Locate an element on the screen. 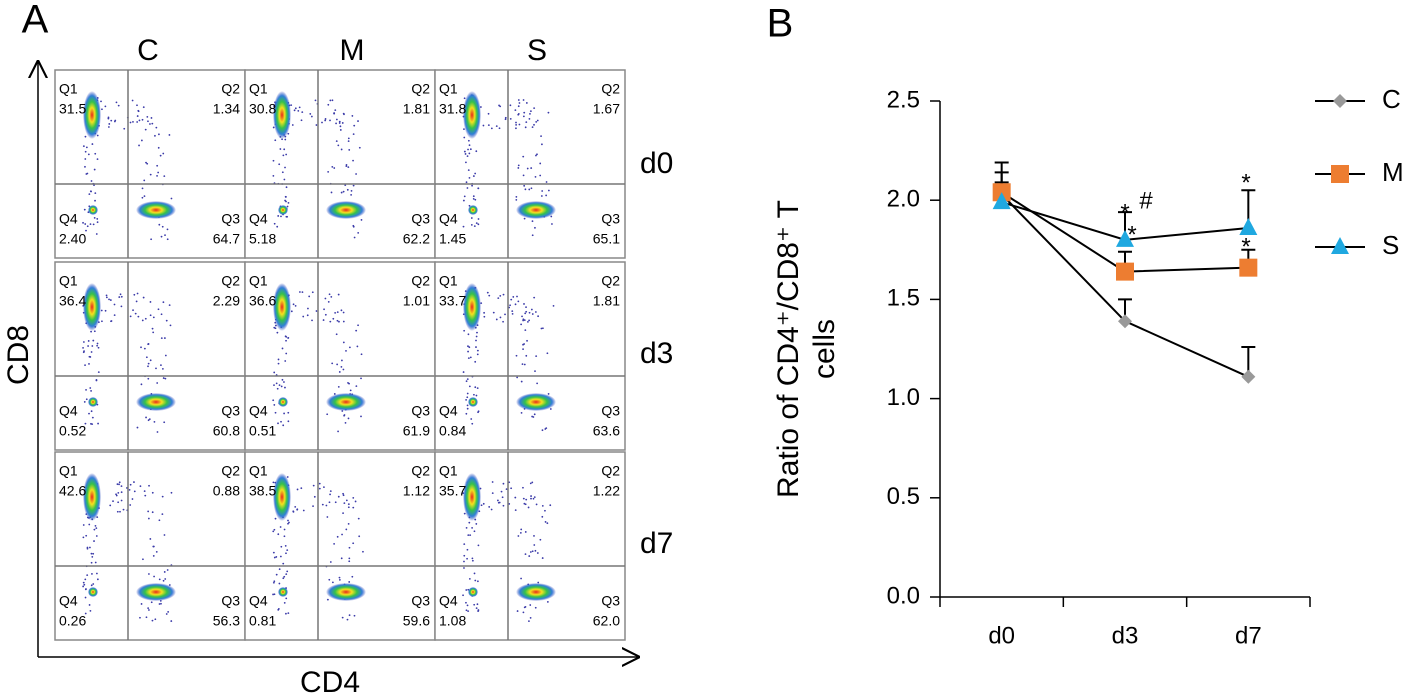 The image size is (1418, 698). marker is located at coordinates (1125, 271).